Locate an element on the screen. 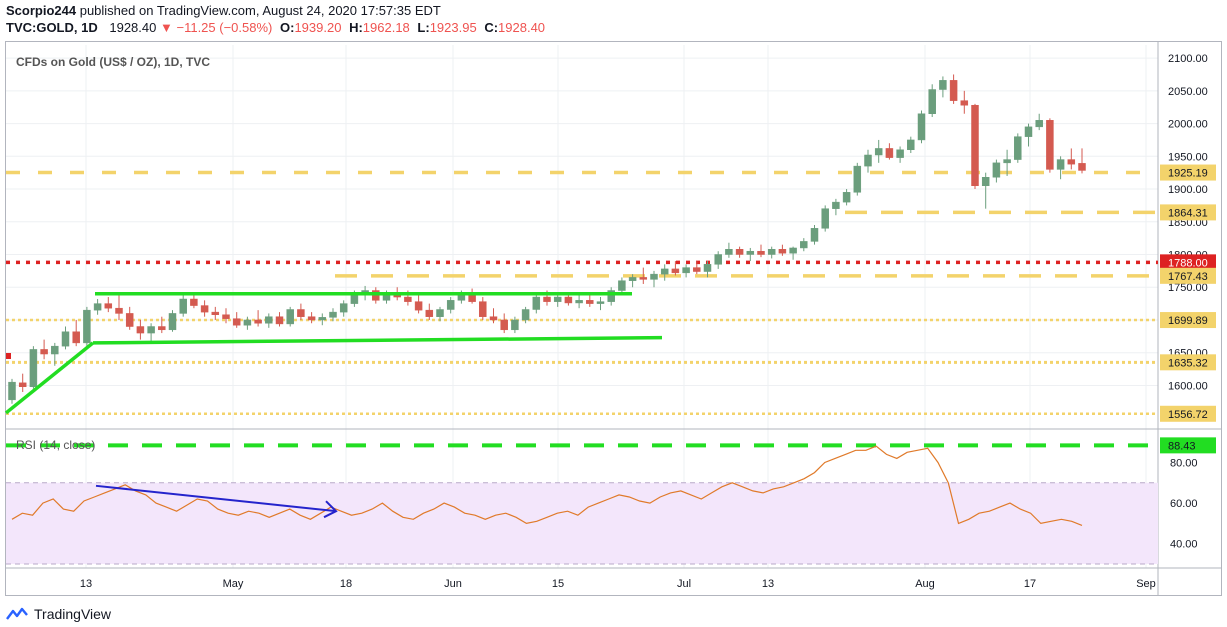  time-axis-label: 13 is located at coordinates (86, 584).